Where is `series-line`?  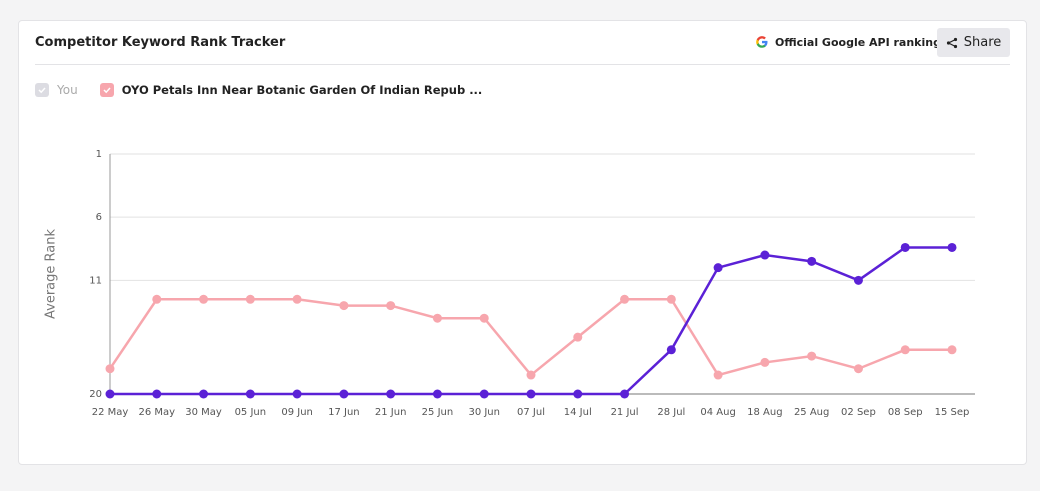 series-line is located at coordinates (530, 337).